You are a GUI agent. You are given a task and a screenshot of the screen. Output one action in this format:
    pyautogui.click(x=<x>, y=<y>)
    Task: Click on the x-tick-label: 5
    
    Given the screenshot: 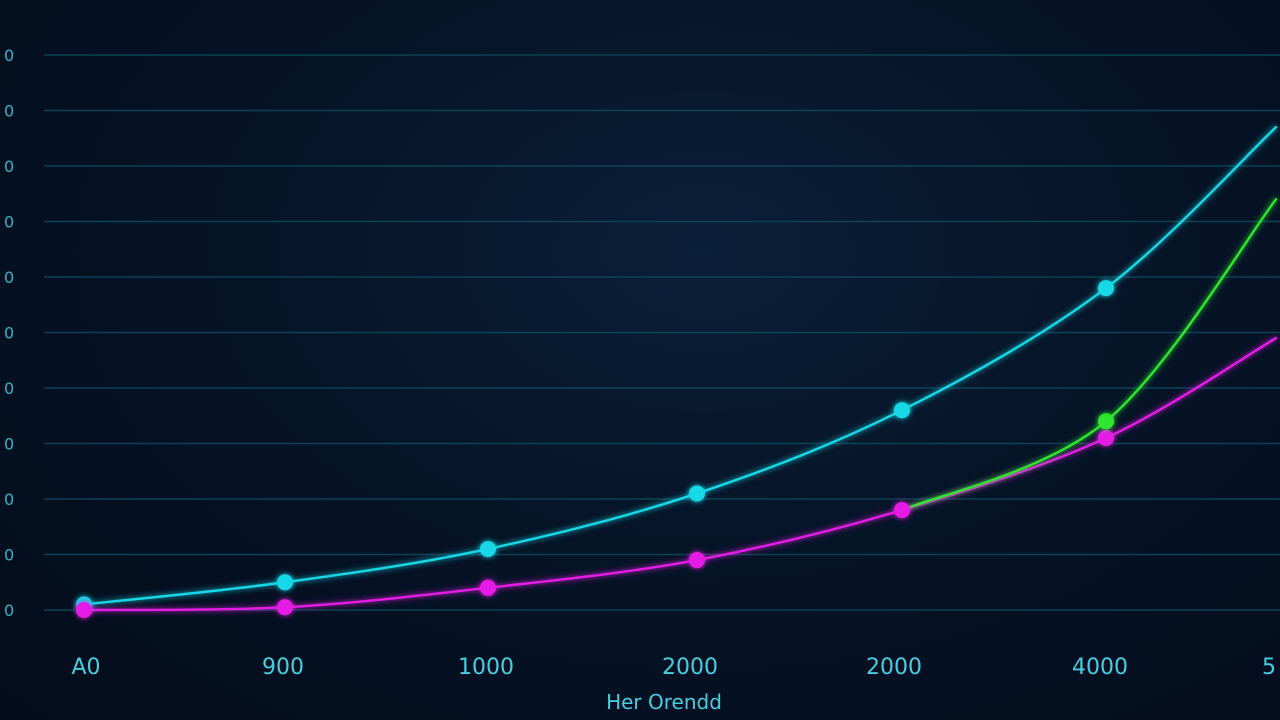 What is the action you would take?
    pyautogui.click(x=1269, y=667)
    